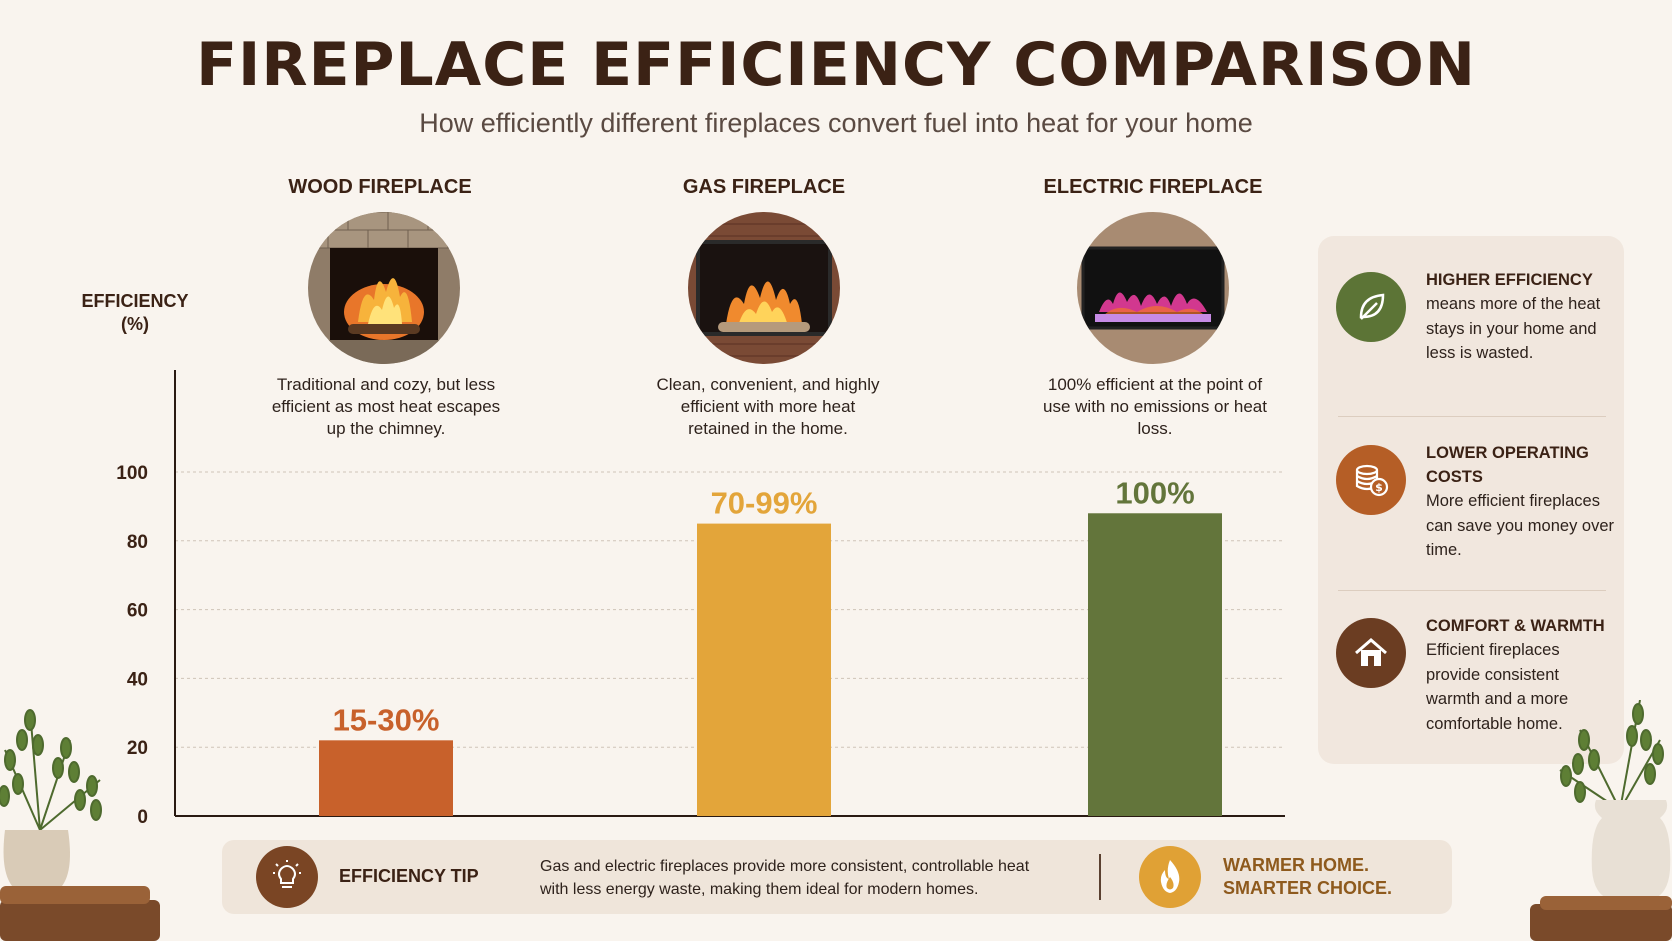  I want to click on bar-value-label: 15-30%, so click(386, 719).